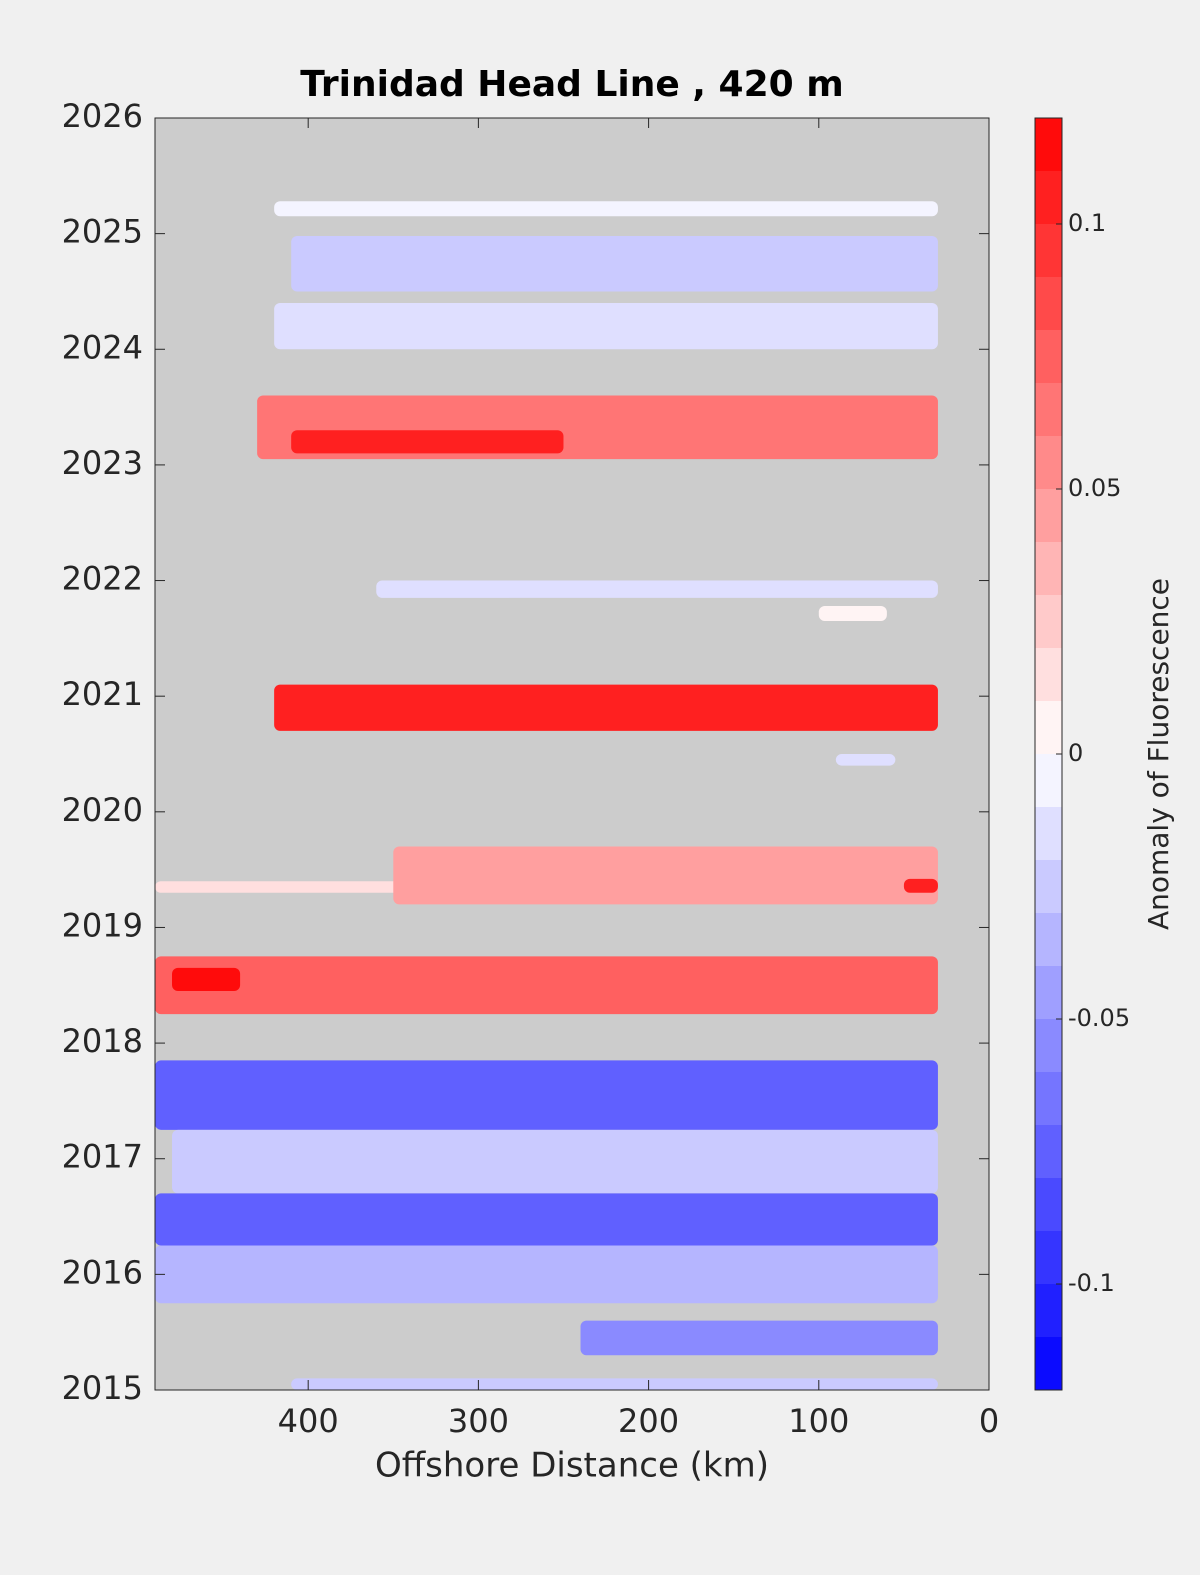  What do you see at coordinates (102, 694) in the screenshot?
I see `y-tick-label: 2021` at bounding box center [102, 694].